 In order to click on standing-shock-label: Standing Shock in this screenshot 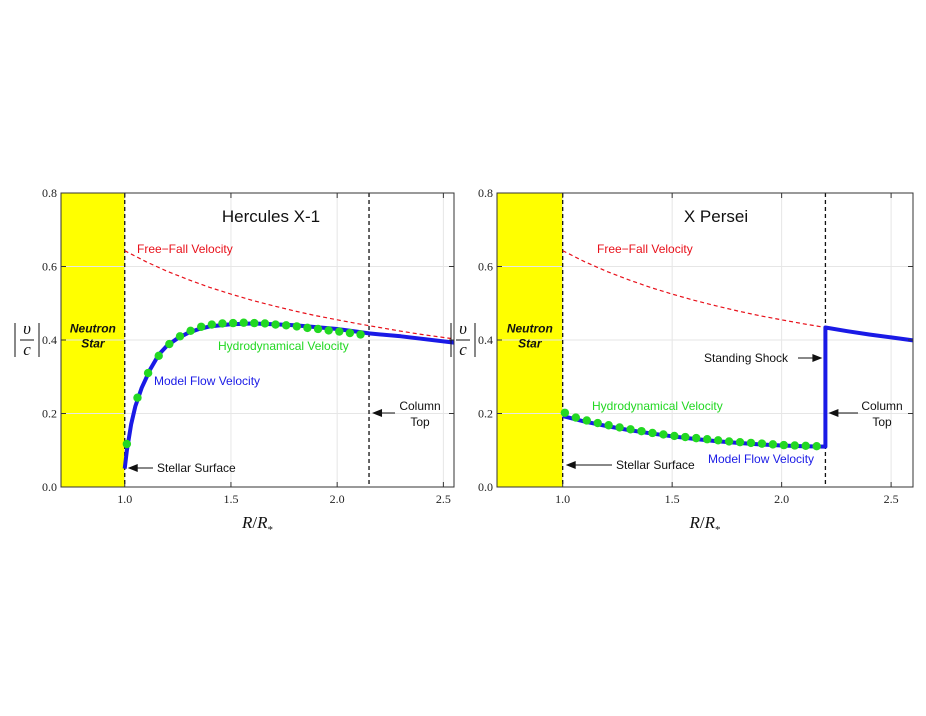, I will do `click(746, 358)`.